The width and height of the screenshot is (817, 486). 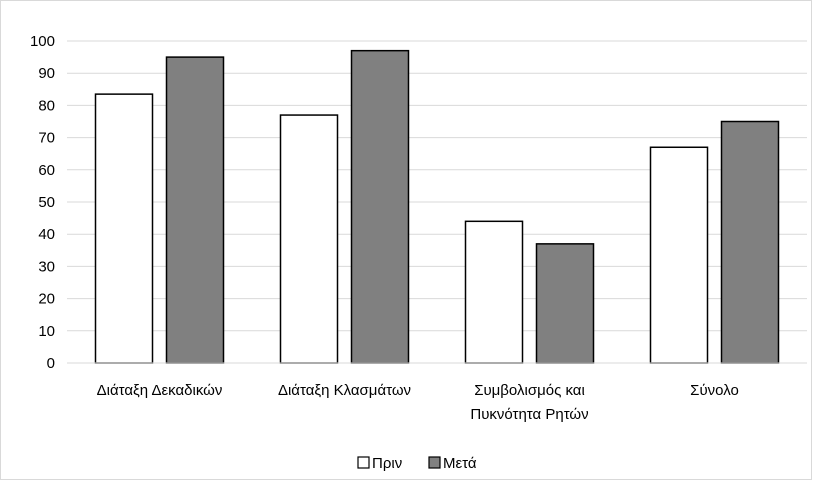 What do you see at coordinates (46, 138) in the screenshot?
I see `y-tick-label: 70` at bounding box center [46, 138].